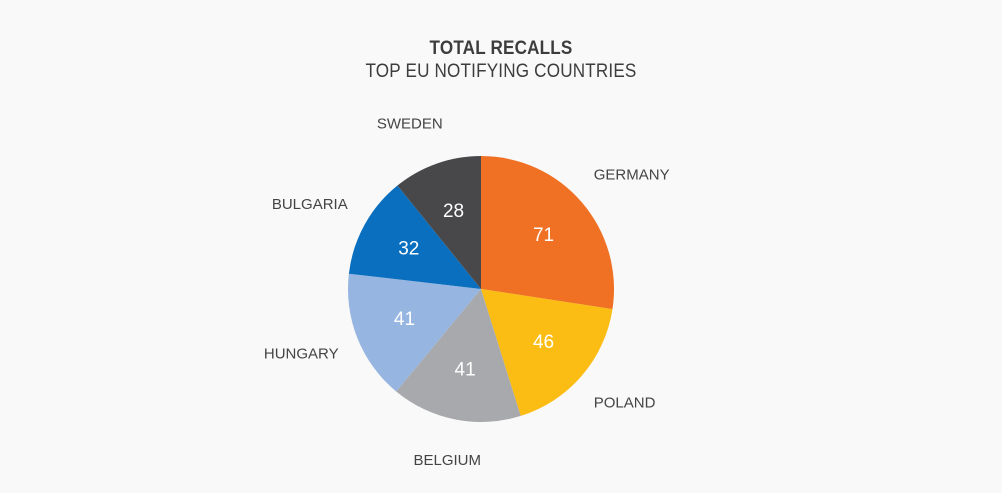 This screenshot has height=493, width=1002. What do you see at coordinates (447, 460) in the screenshot?
I see `category-label-belgium: BELGIUM` at bounding box center [447, 460].